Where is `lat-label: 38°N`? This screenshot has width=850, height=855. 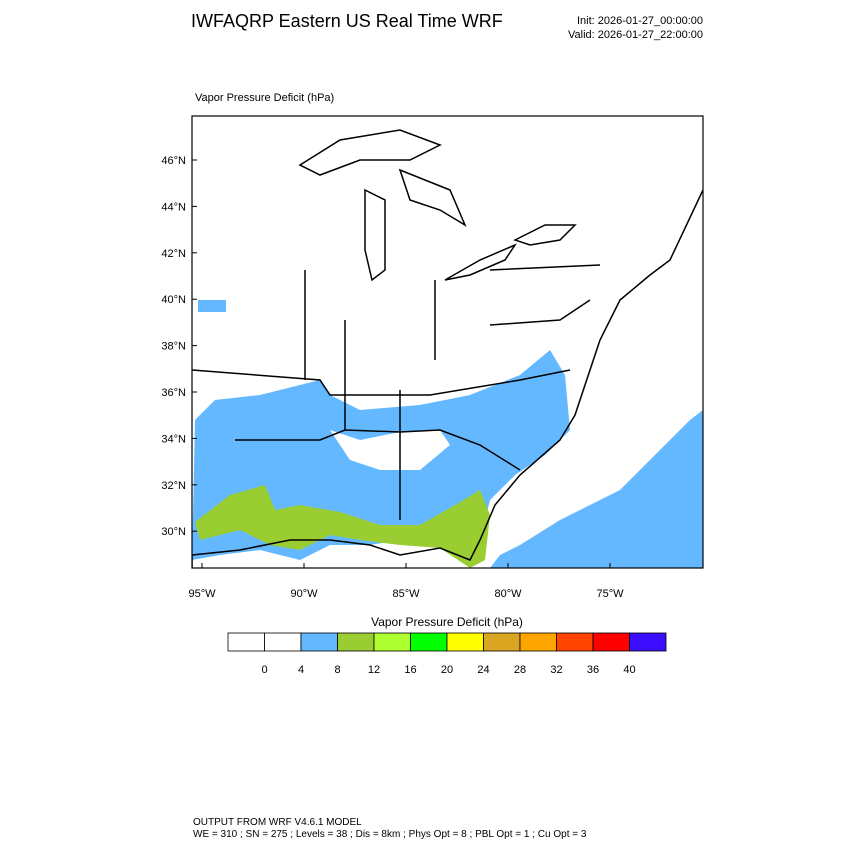 lat-label: 38°N is located at coordinates (173, 347).